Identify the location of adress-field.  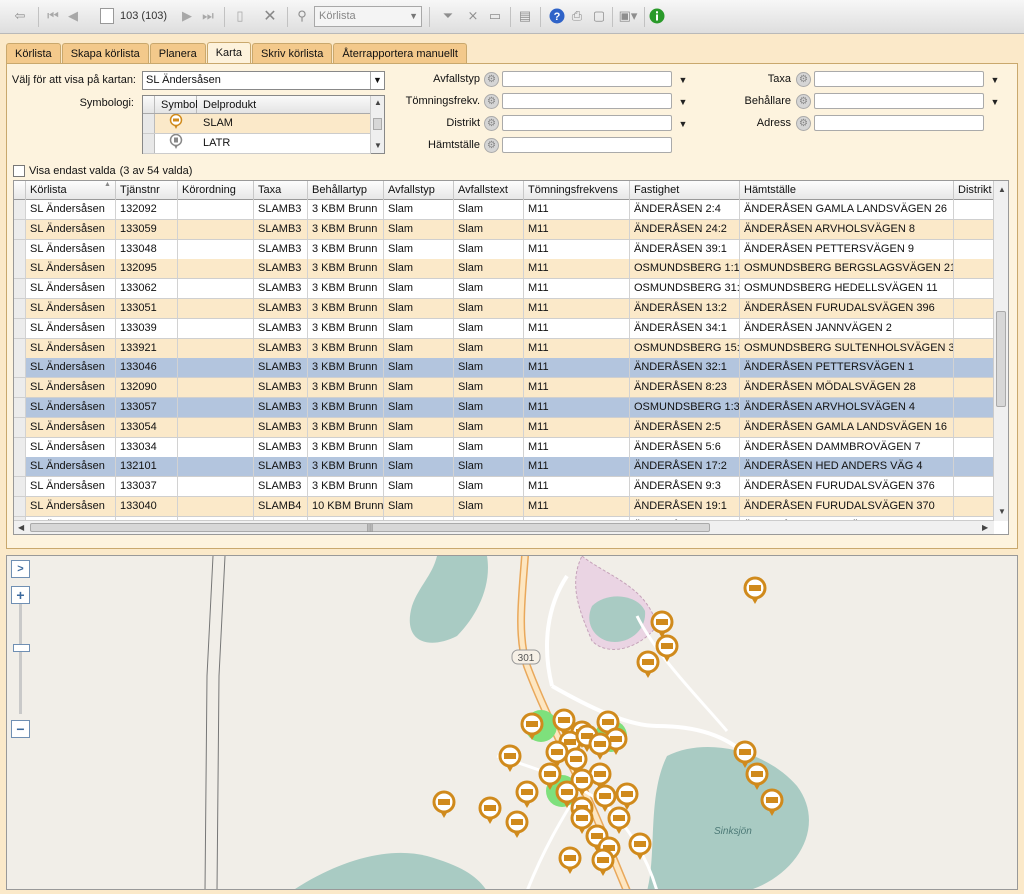
(899, 123).